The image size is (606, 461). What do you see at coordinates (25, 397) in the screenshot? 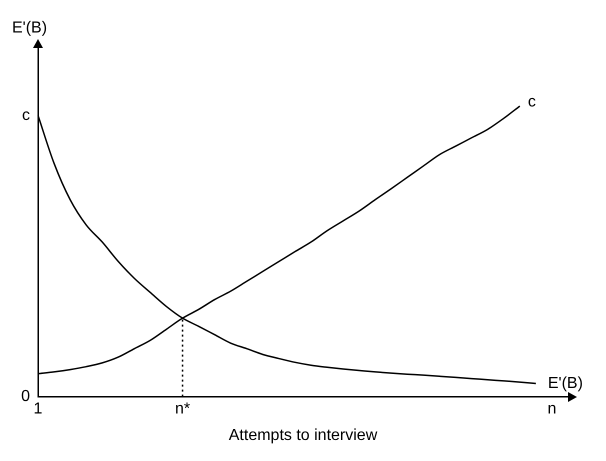
I see `text: 0` at bounding box center [25, 397].